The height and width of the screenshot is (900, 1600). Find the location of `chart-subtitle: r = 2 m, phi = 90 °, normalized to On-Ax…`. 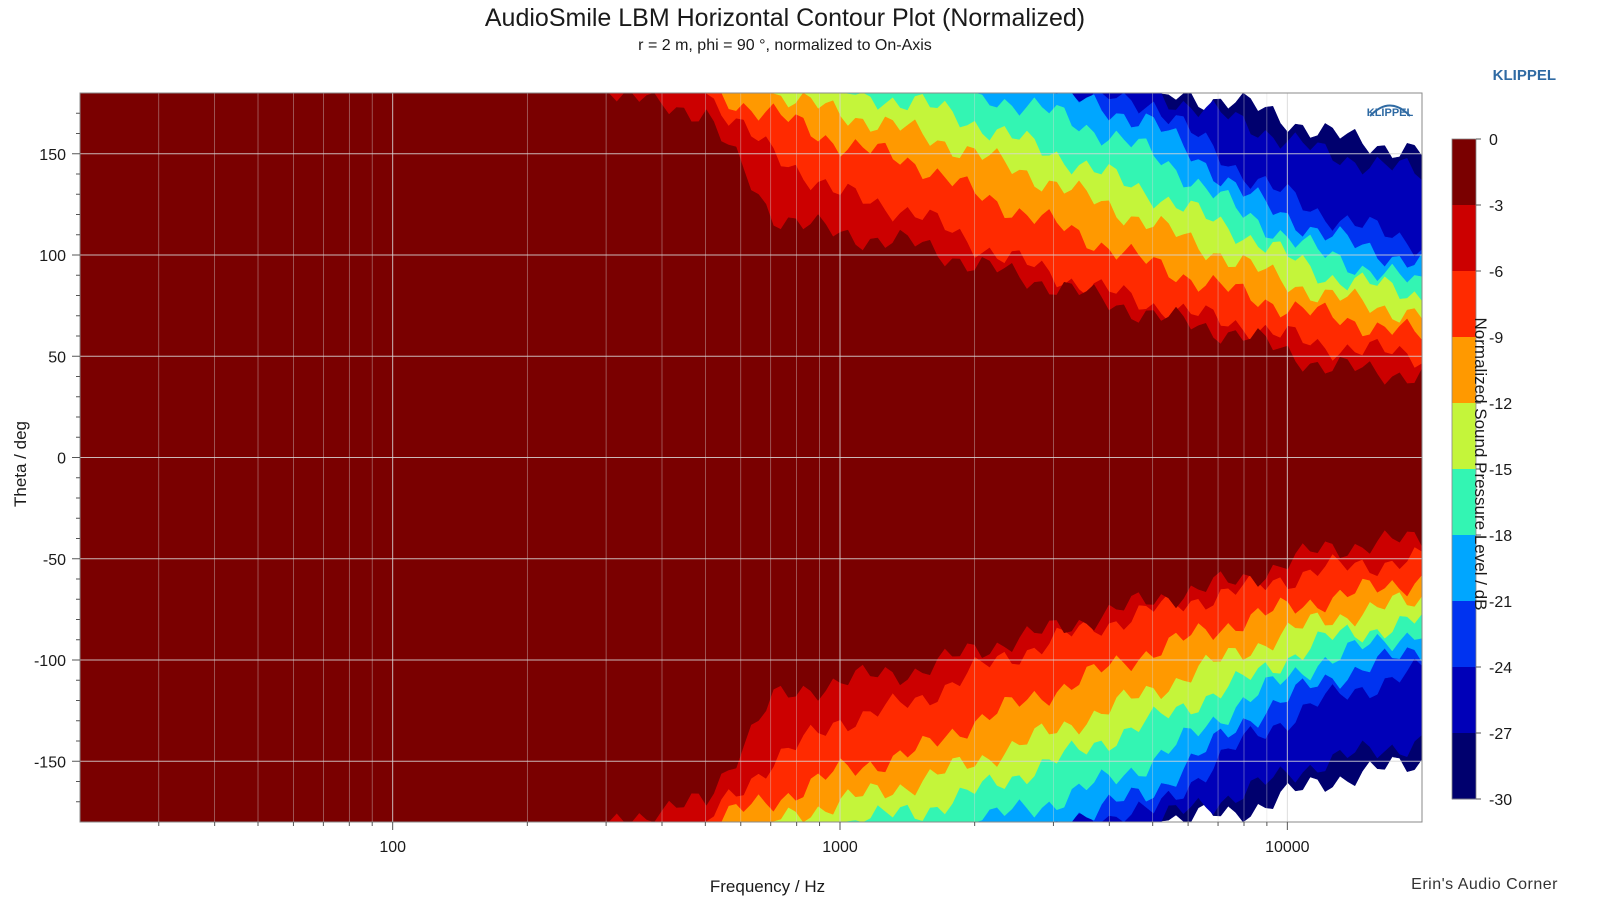

chart-subtitle: r = 2 m, phi = 90 °, normalized to On-Ax… is located at coordinates (785, 45).